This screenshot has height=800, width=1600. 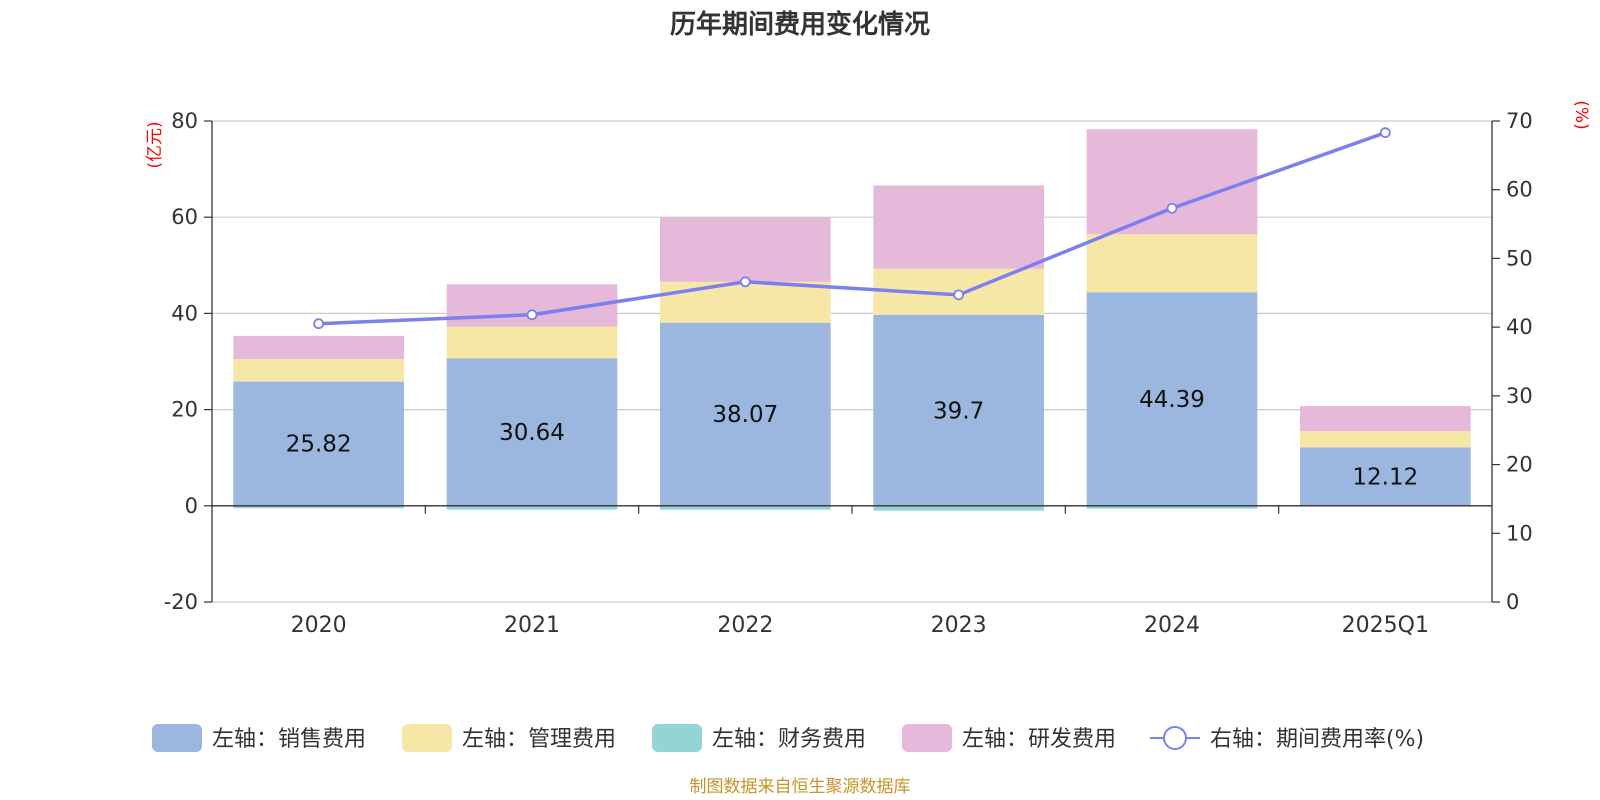 I want to click on legend-label: 左轴：研发费用, so click(x=1039, y=739).